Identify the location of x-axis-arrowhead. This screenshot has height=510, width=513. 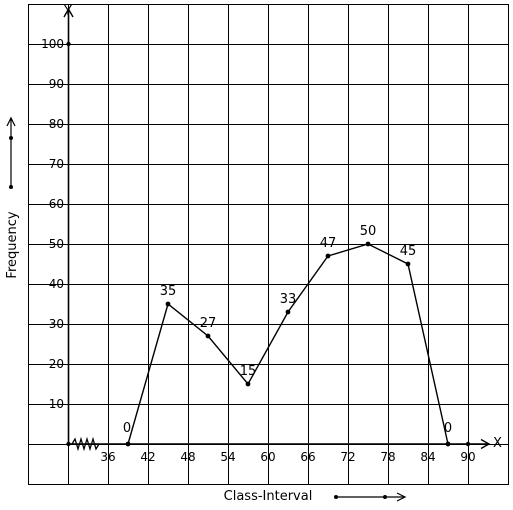
(485, 444).